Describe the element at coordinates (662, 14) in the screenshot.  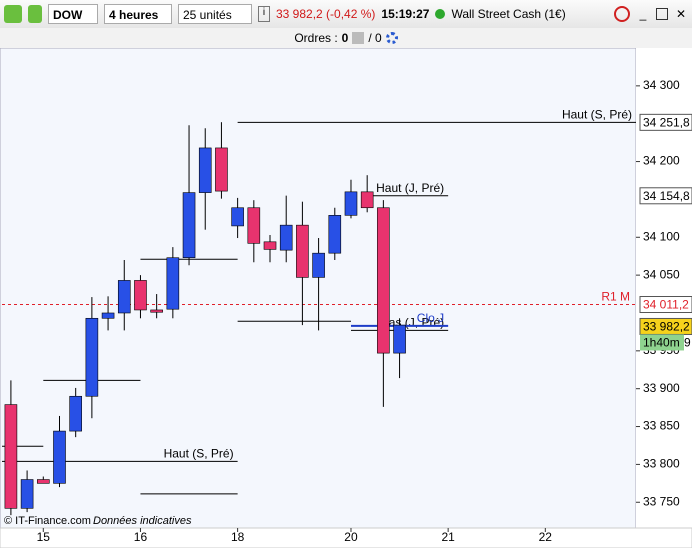
I see `maximize-button` at that location.